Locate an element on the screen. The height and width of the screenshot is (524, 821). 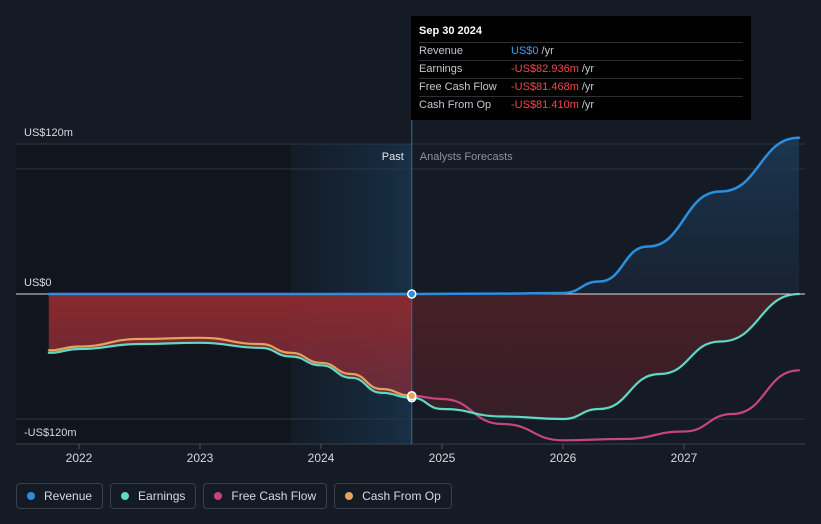
forecast-label: Analysts Forecasts is located at coordinates (466, 157).